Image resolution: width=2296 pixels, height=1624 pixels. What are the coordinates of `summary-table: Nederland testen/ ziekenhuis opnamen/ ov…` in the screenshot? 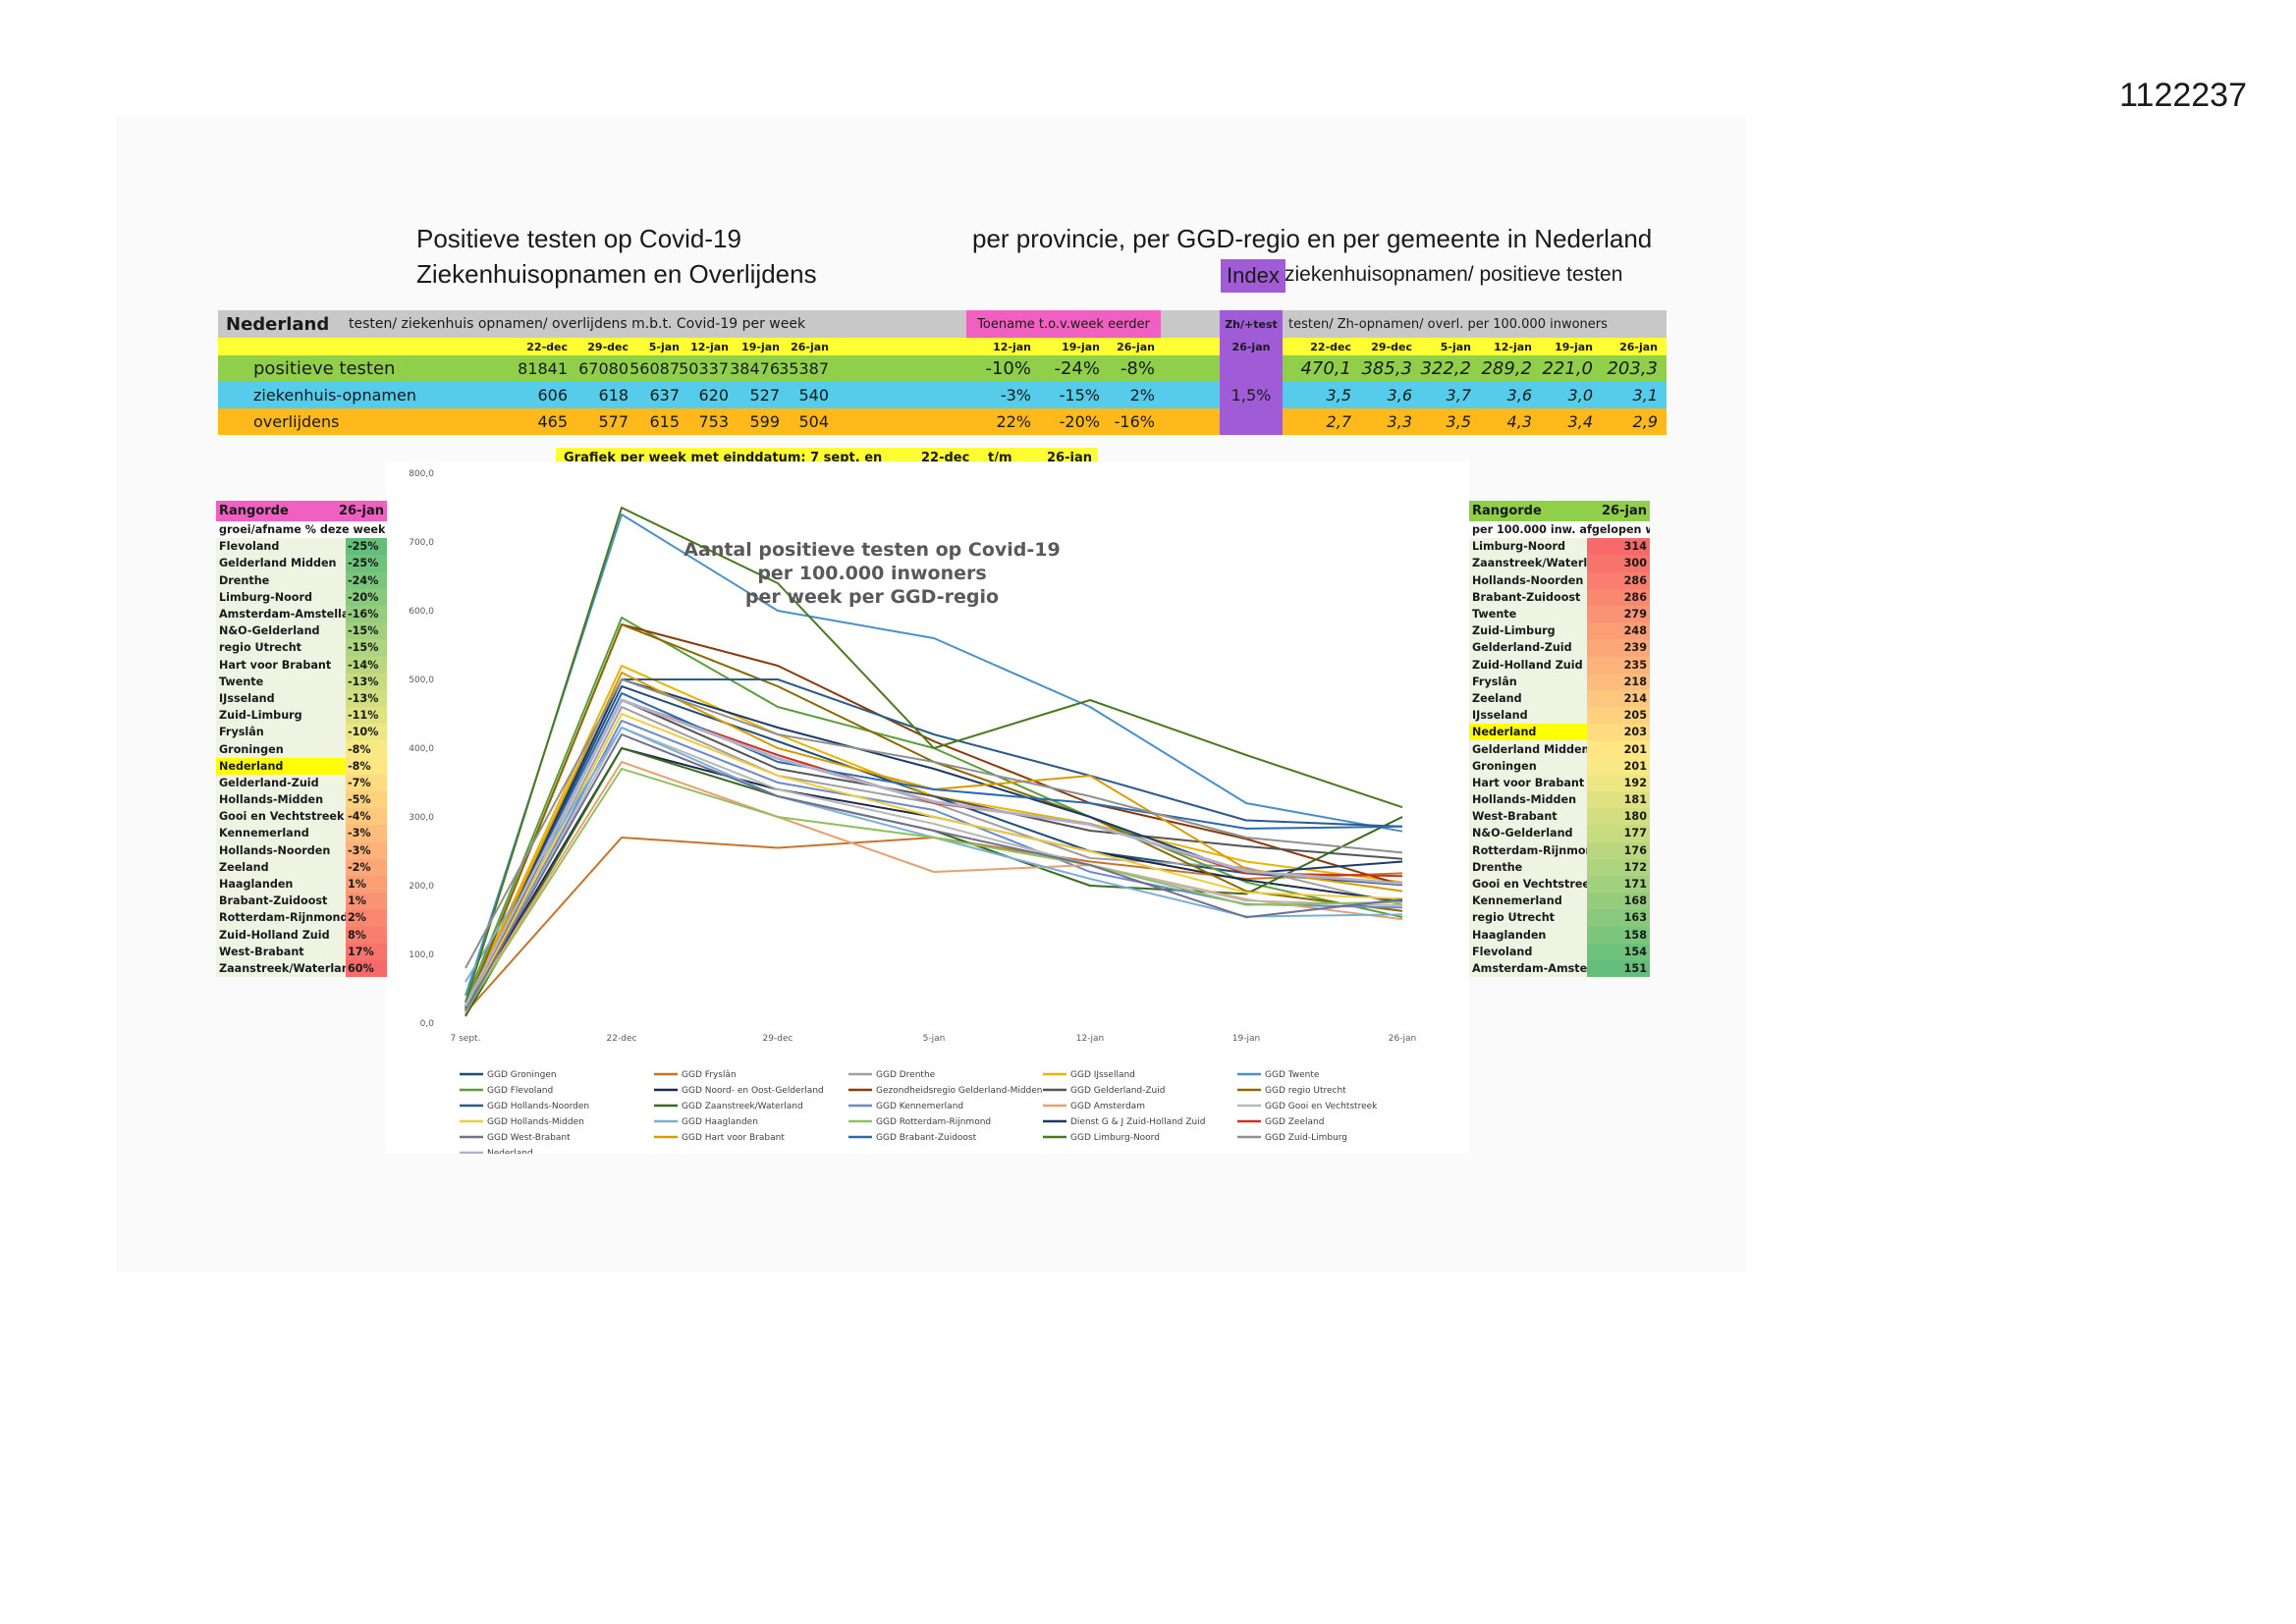 It's located at (942, 372).